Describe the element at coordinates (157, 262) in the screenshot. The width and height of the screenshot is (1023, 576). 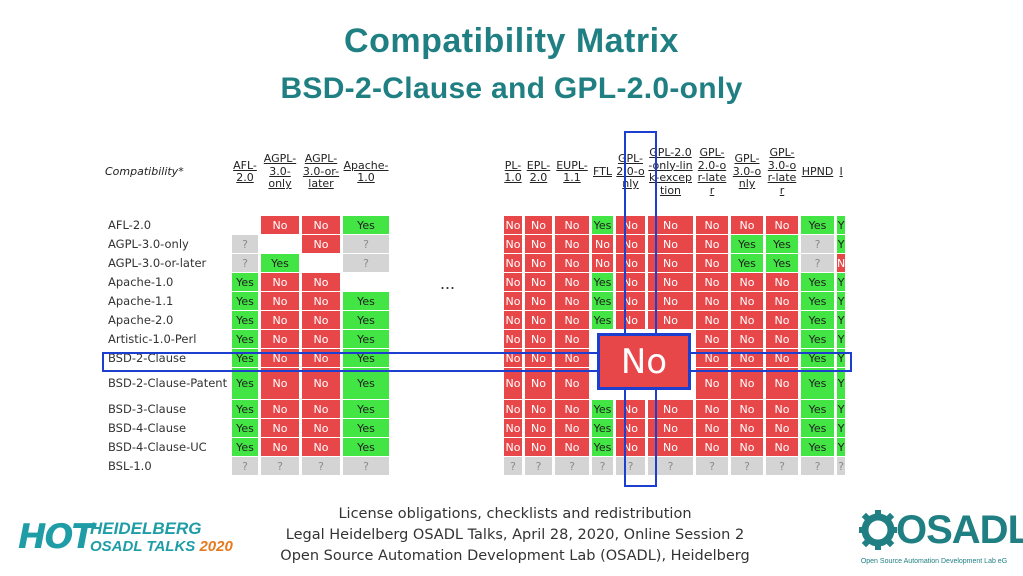
I see `row-label-agpl-3-0-or-later: AGPL-3.0-or-later` at that location.